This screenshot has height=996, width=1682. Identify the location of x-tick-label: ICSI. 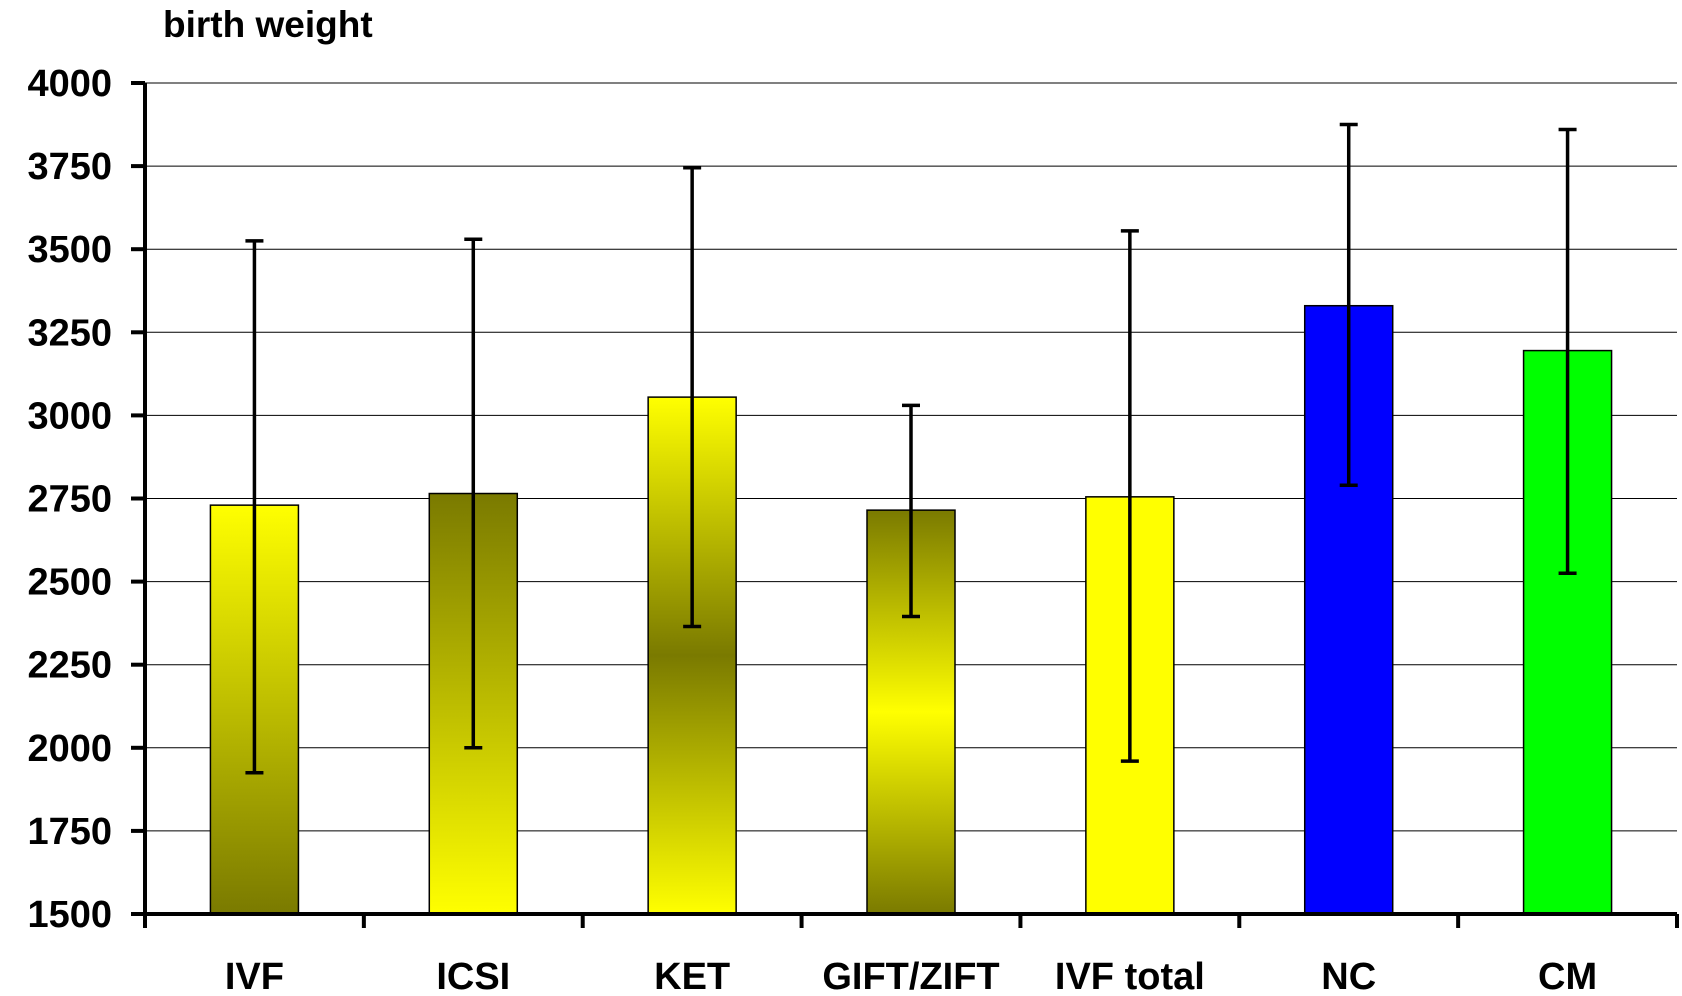
(473, 976).